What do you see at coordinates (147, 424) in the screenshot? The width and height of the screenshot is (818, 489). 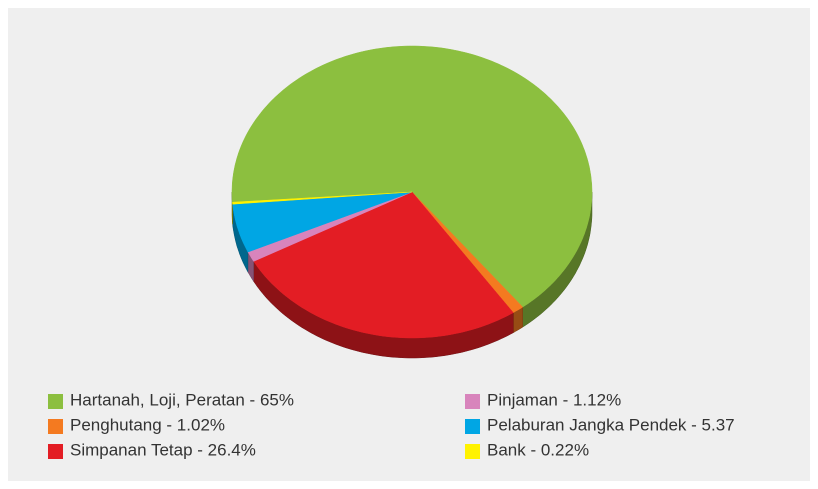 I see `legend-label: Penghutang - 1.02%` at bounding box center [147, 424].